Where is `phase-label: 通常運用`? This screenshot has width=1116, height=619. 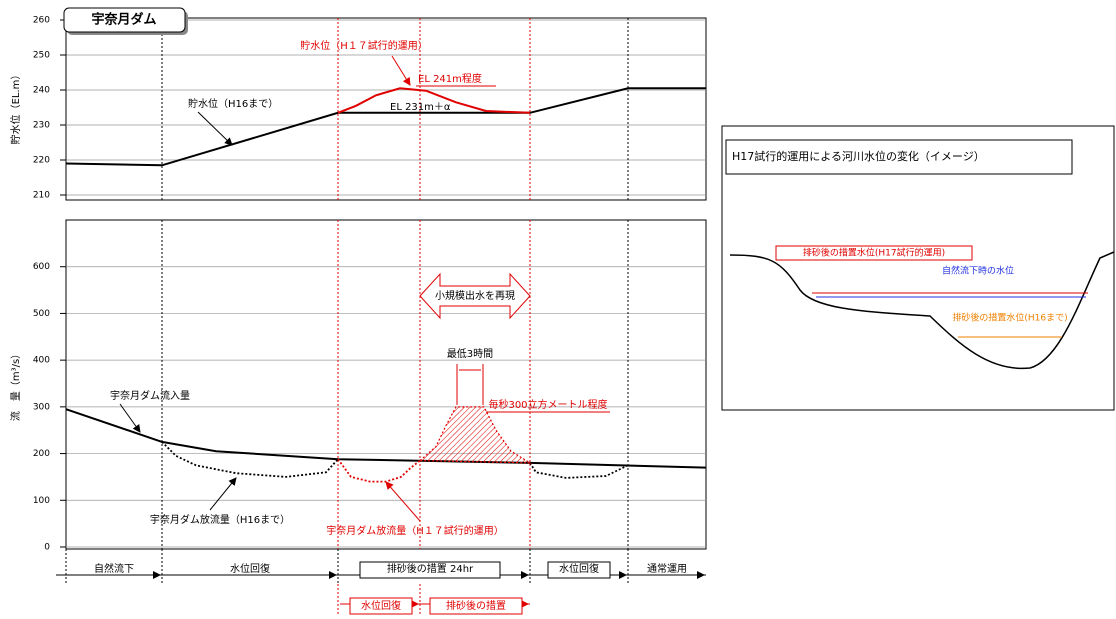
phase-label: 通常運用 is located at coordinates (667, 568).